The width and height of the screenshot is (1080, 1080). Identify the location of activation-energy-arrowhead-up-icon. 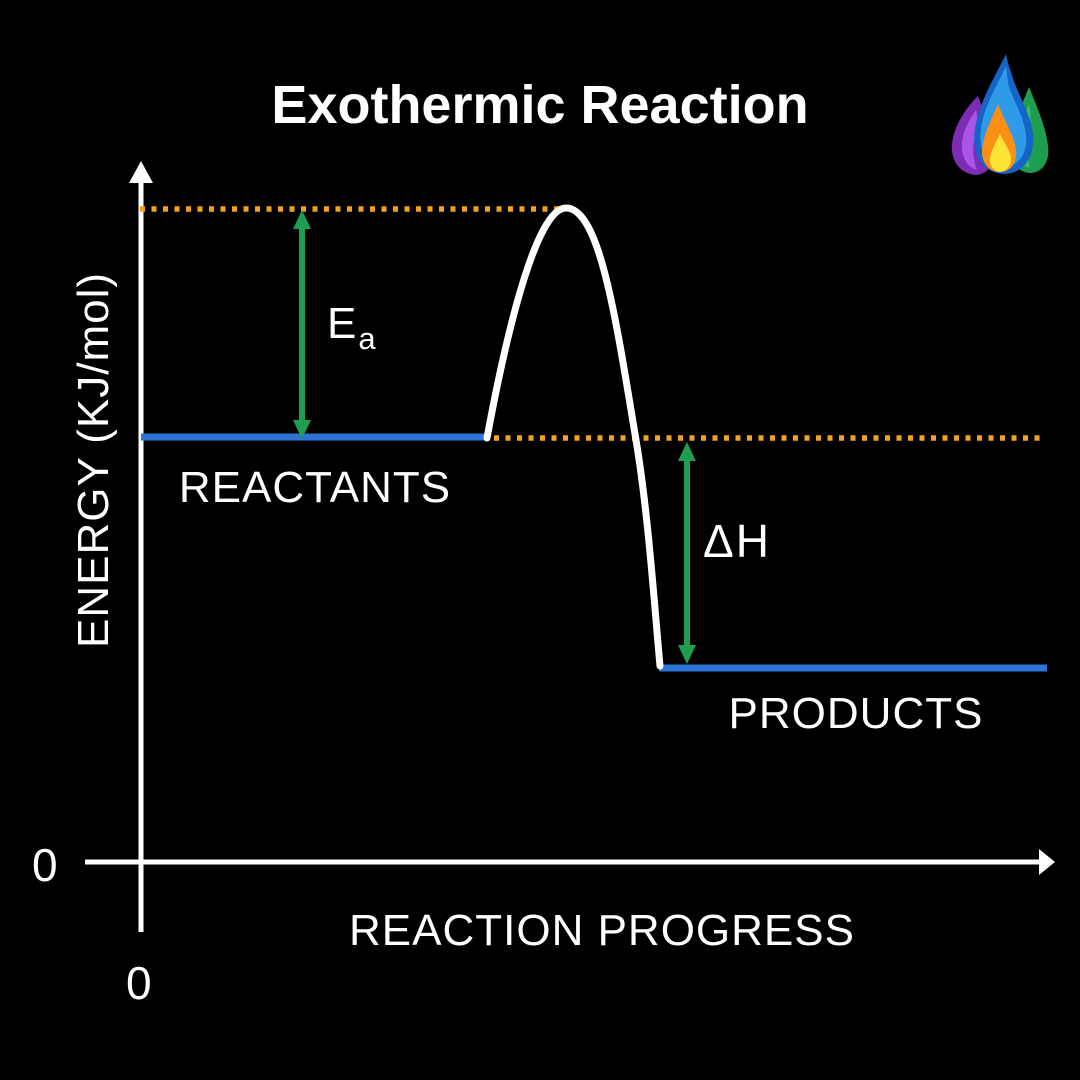
(302, 219).